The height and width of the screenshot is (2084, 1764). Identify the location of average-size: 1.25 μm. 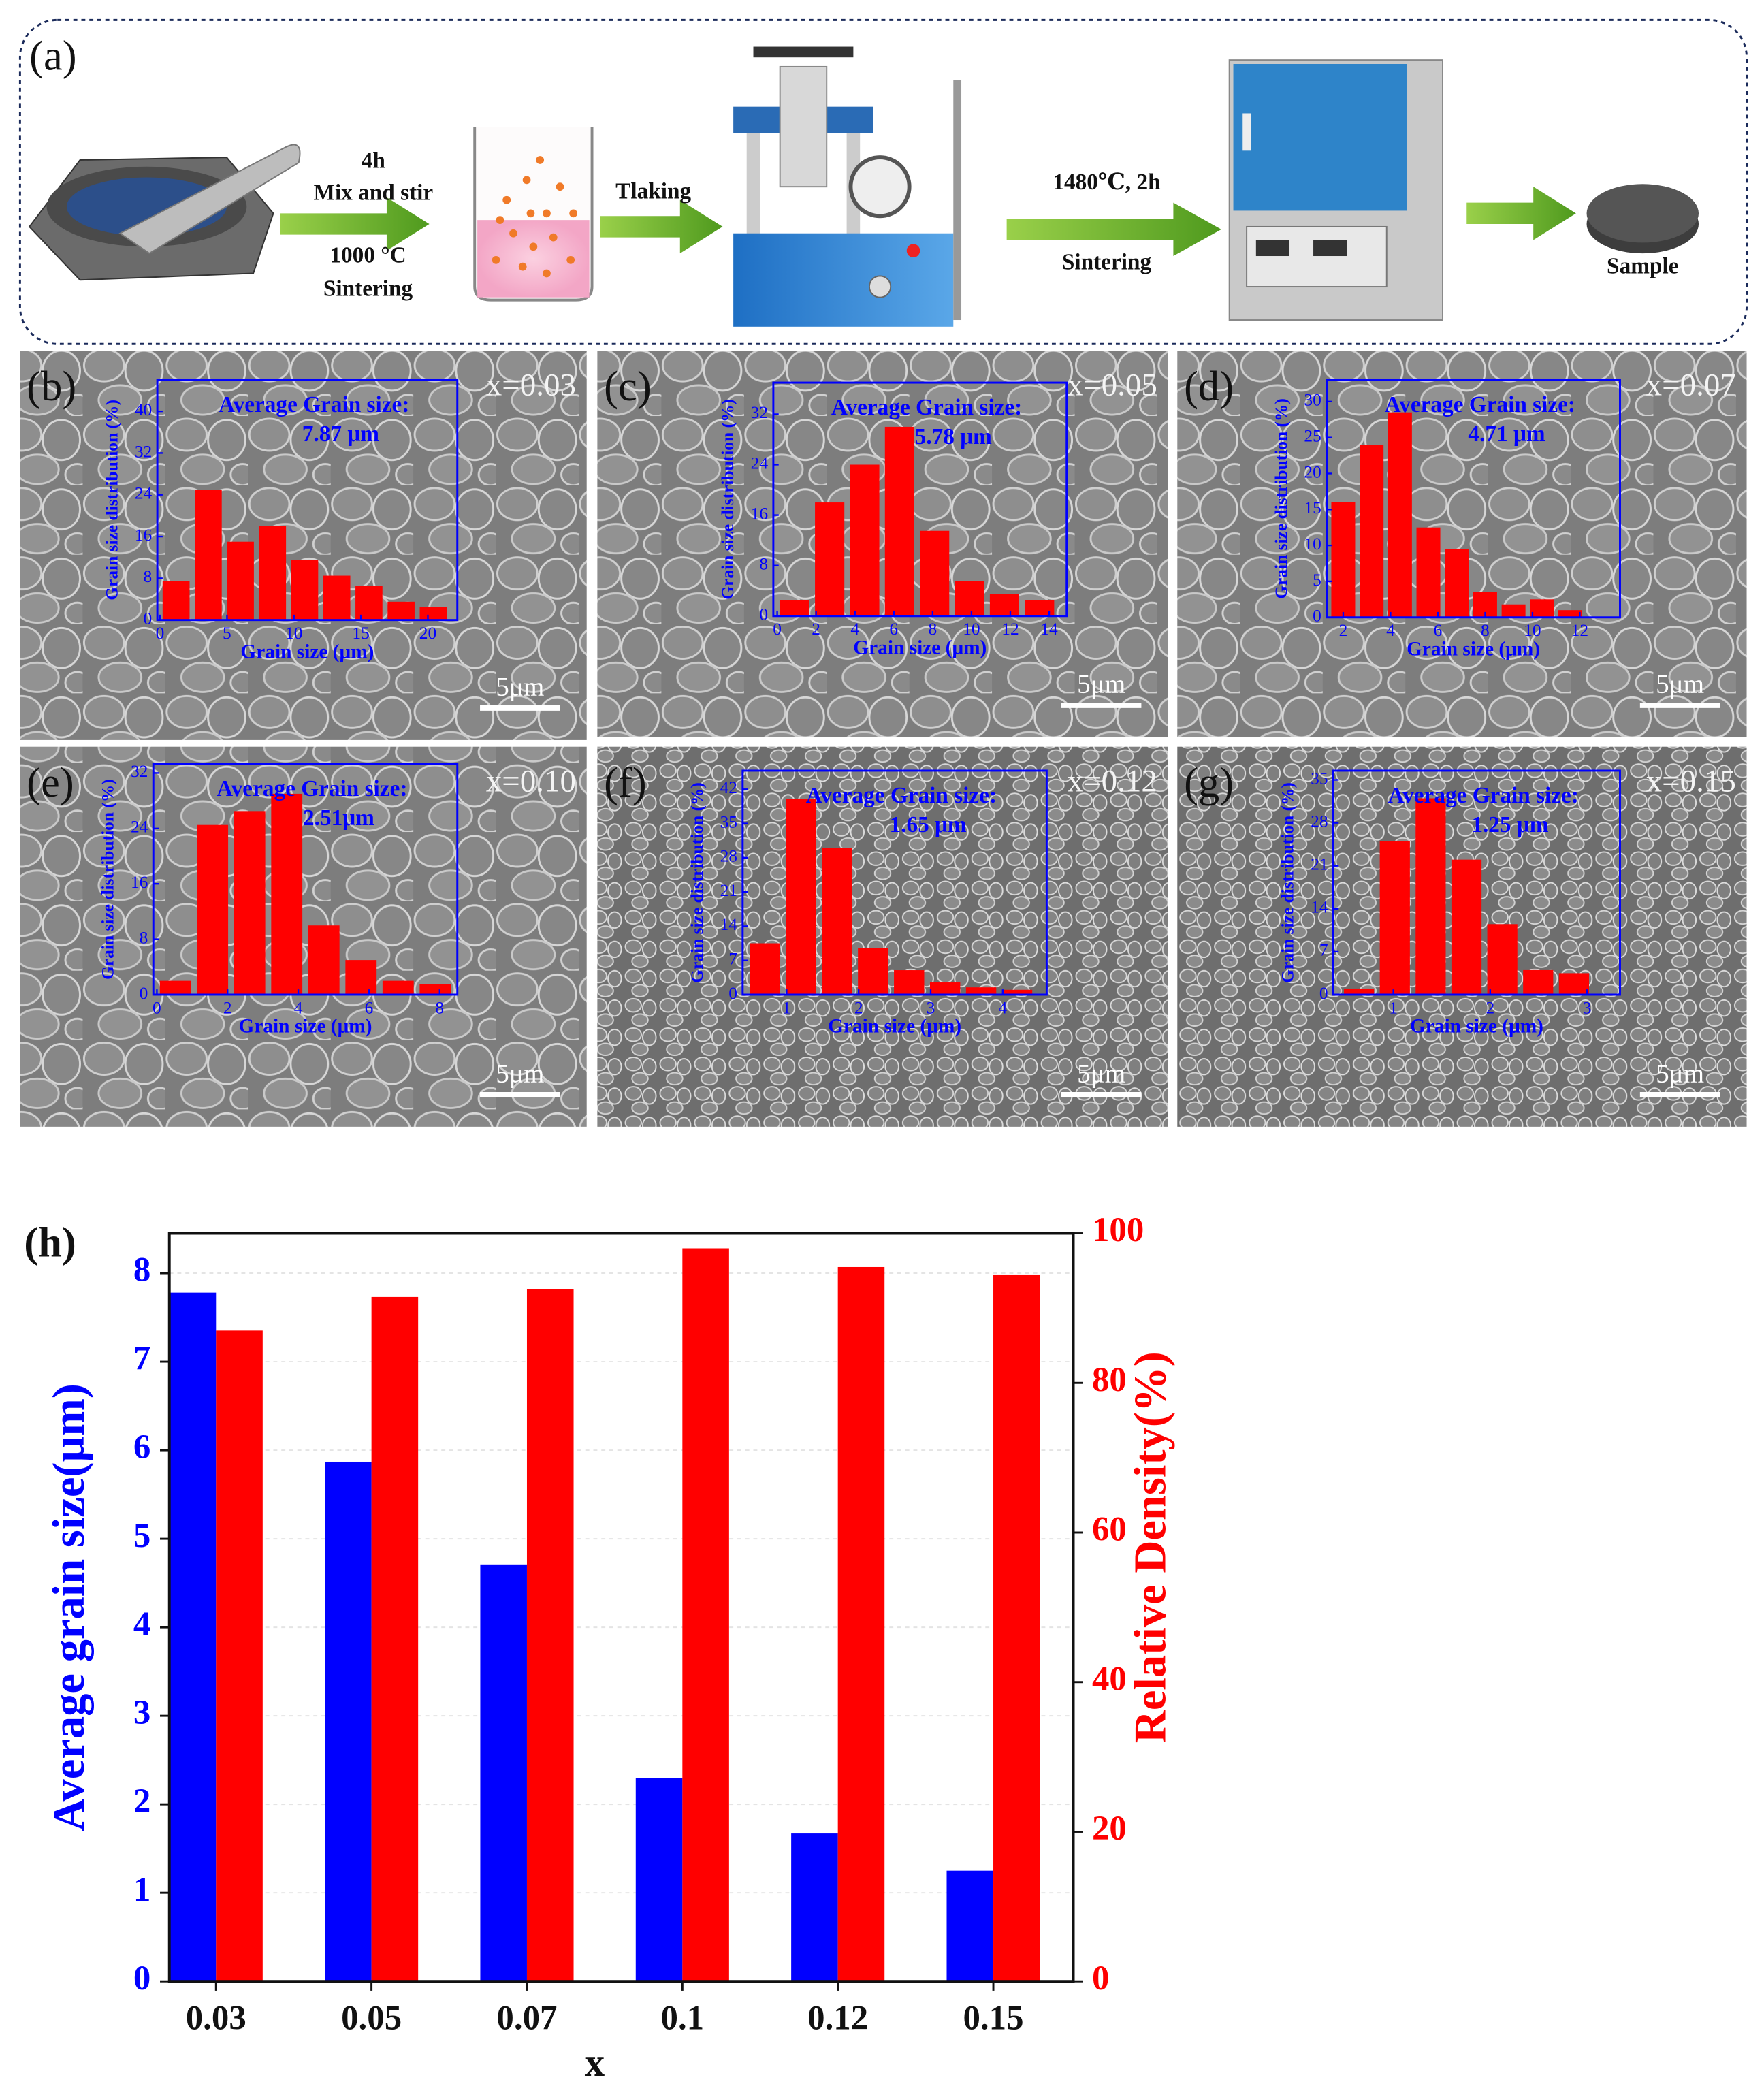
(1510, 824).